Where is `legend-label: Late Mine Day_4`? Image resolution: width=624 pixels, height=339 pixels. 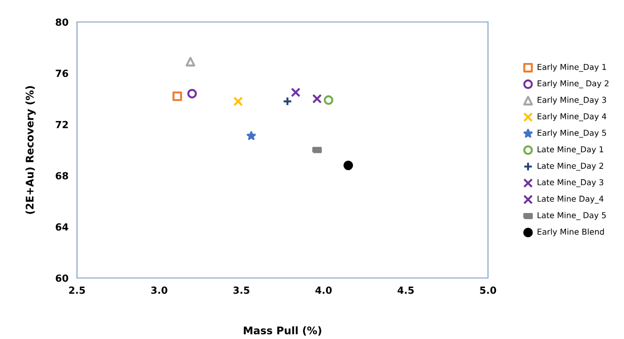
legend-label: Late Mine Day_4 is located at coordinates (571, 200).